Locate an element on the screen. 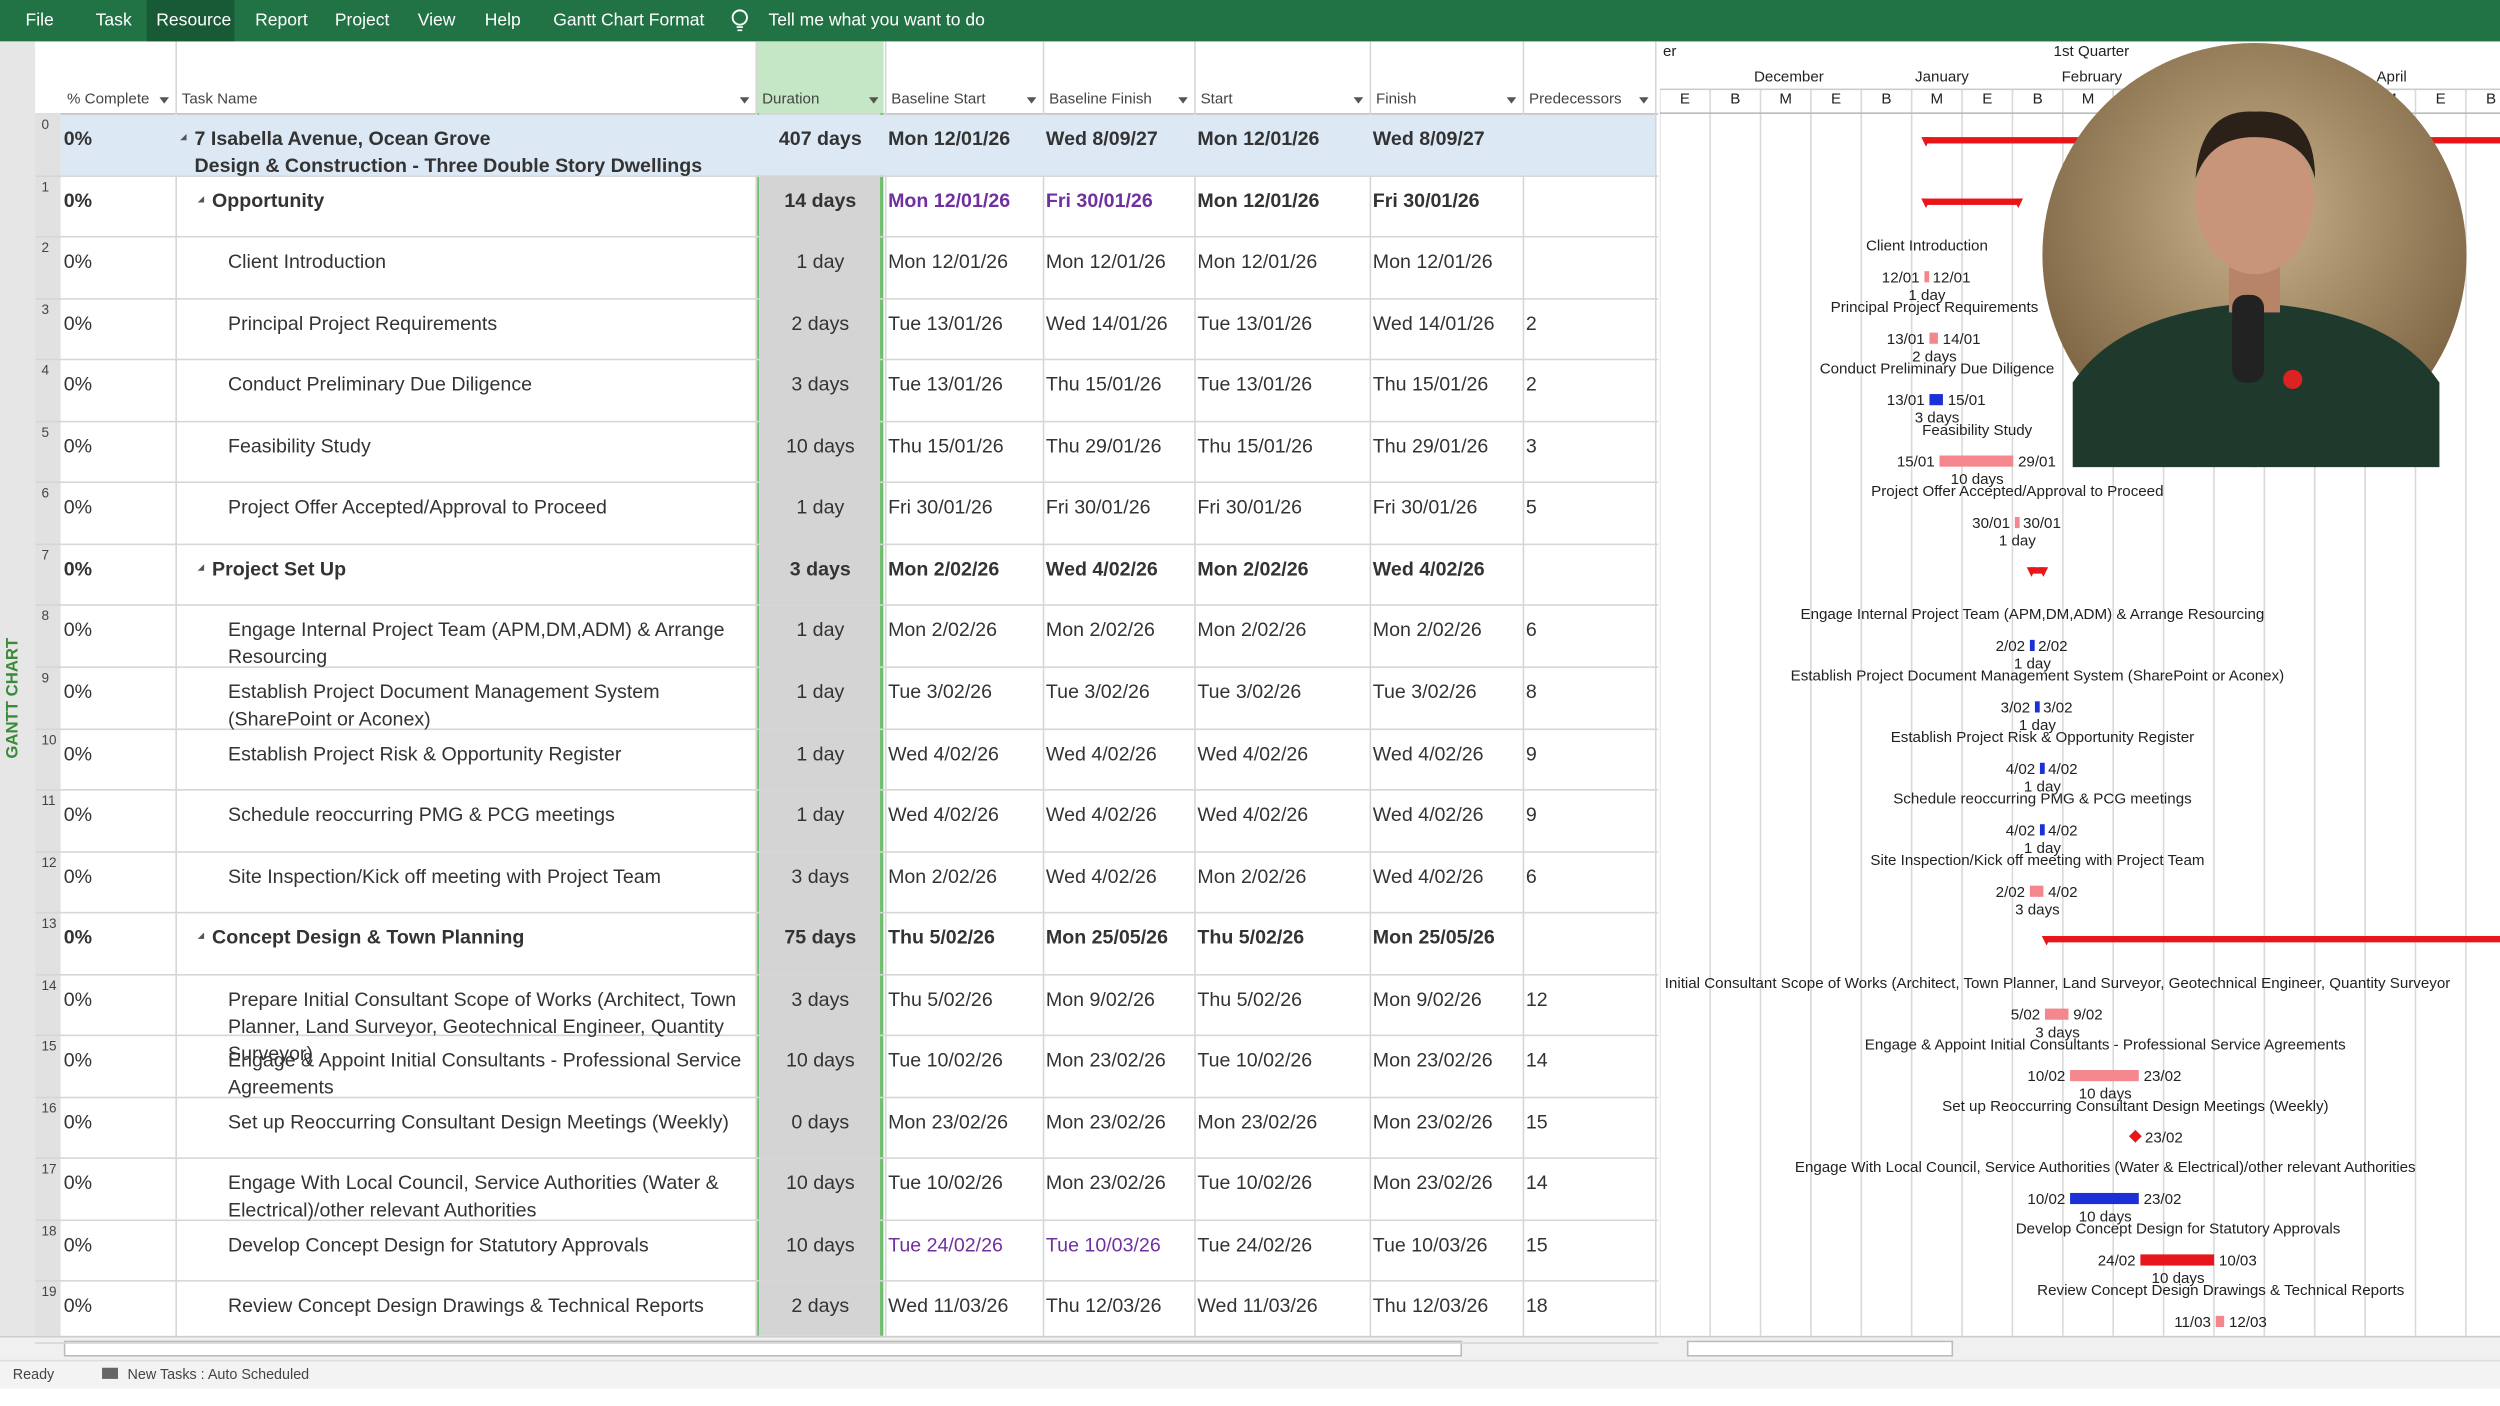 Image resolution: width=2500 pixels, height=1406 pixels. bar-start-date: 24/02 is located at coordinates (2117, 1261).